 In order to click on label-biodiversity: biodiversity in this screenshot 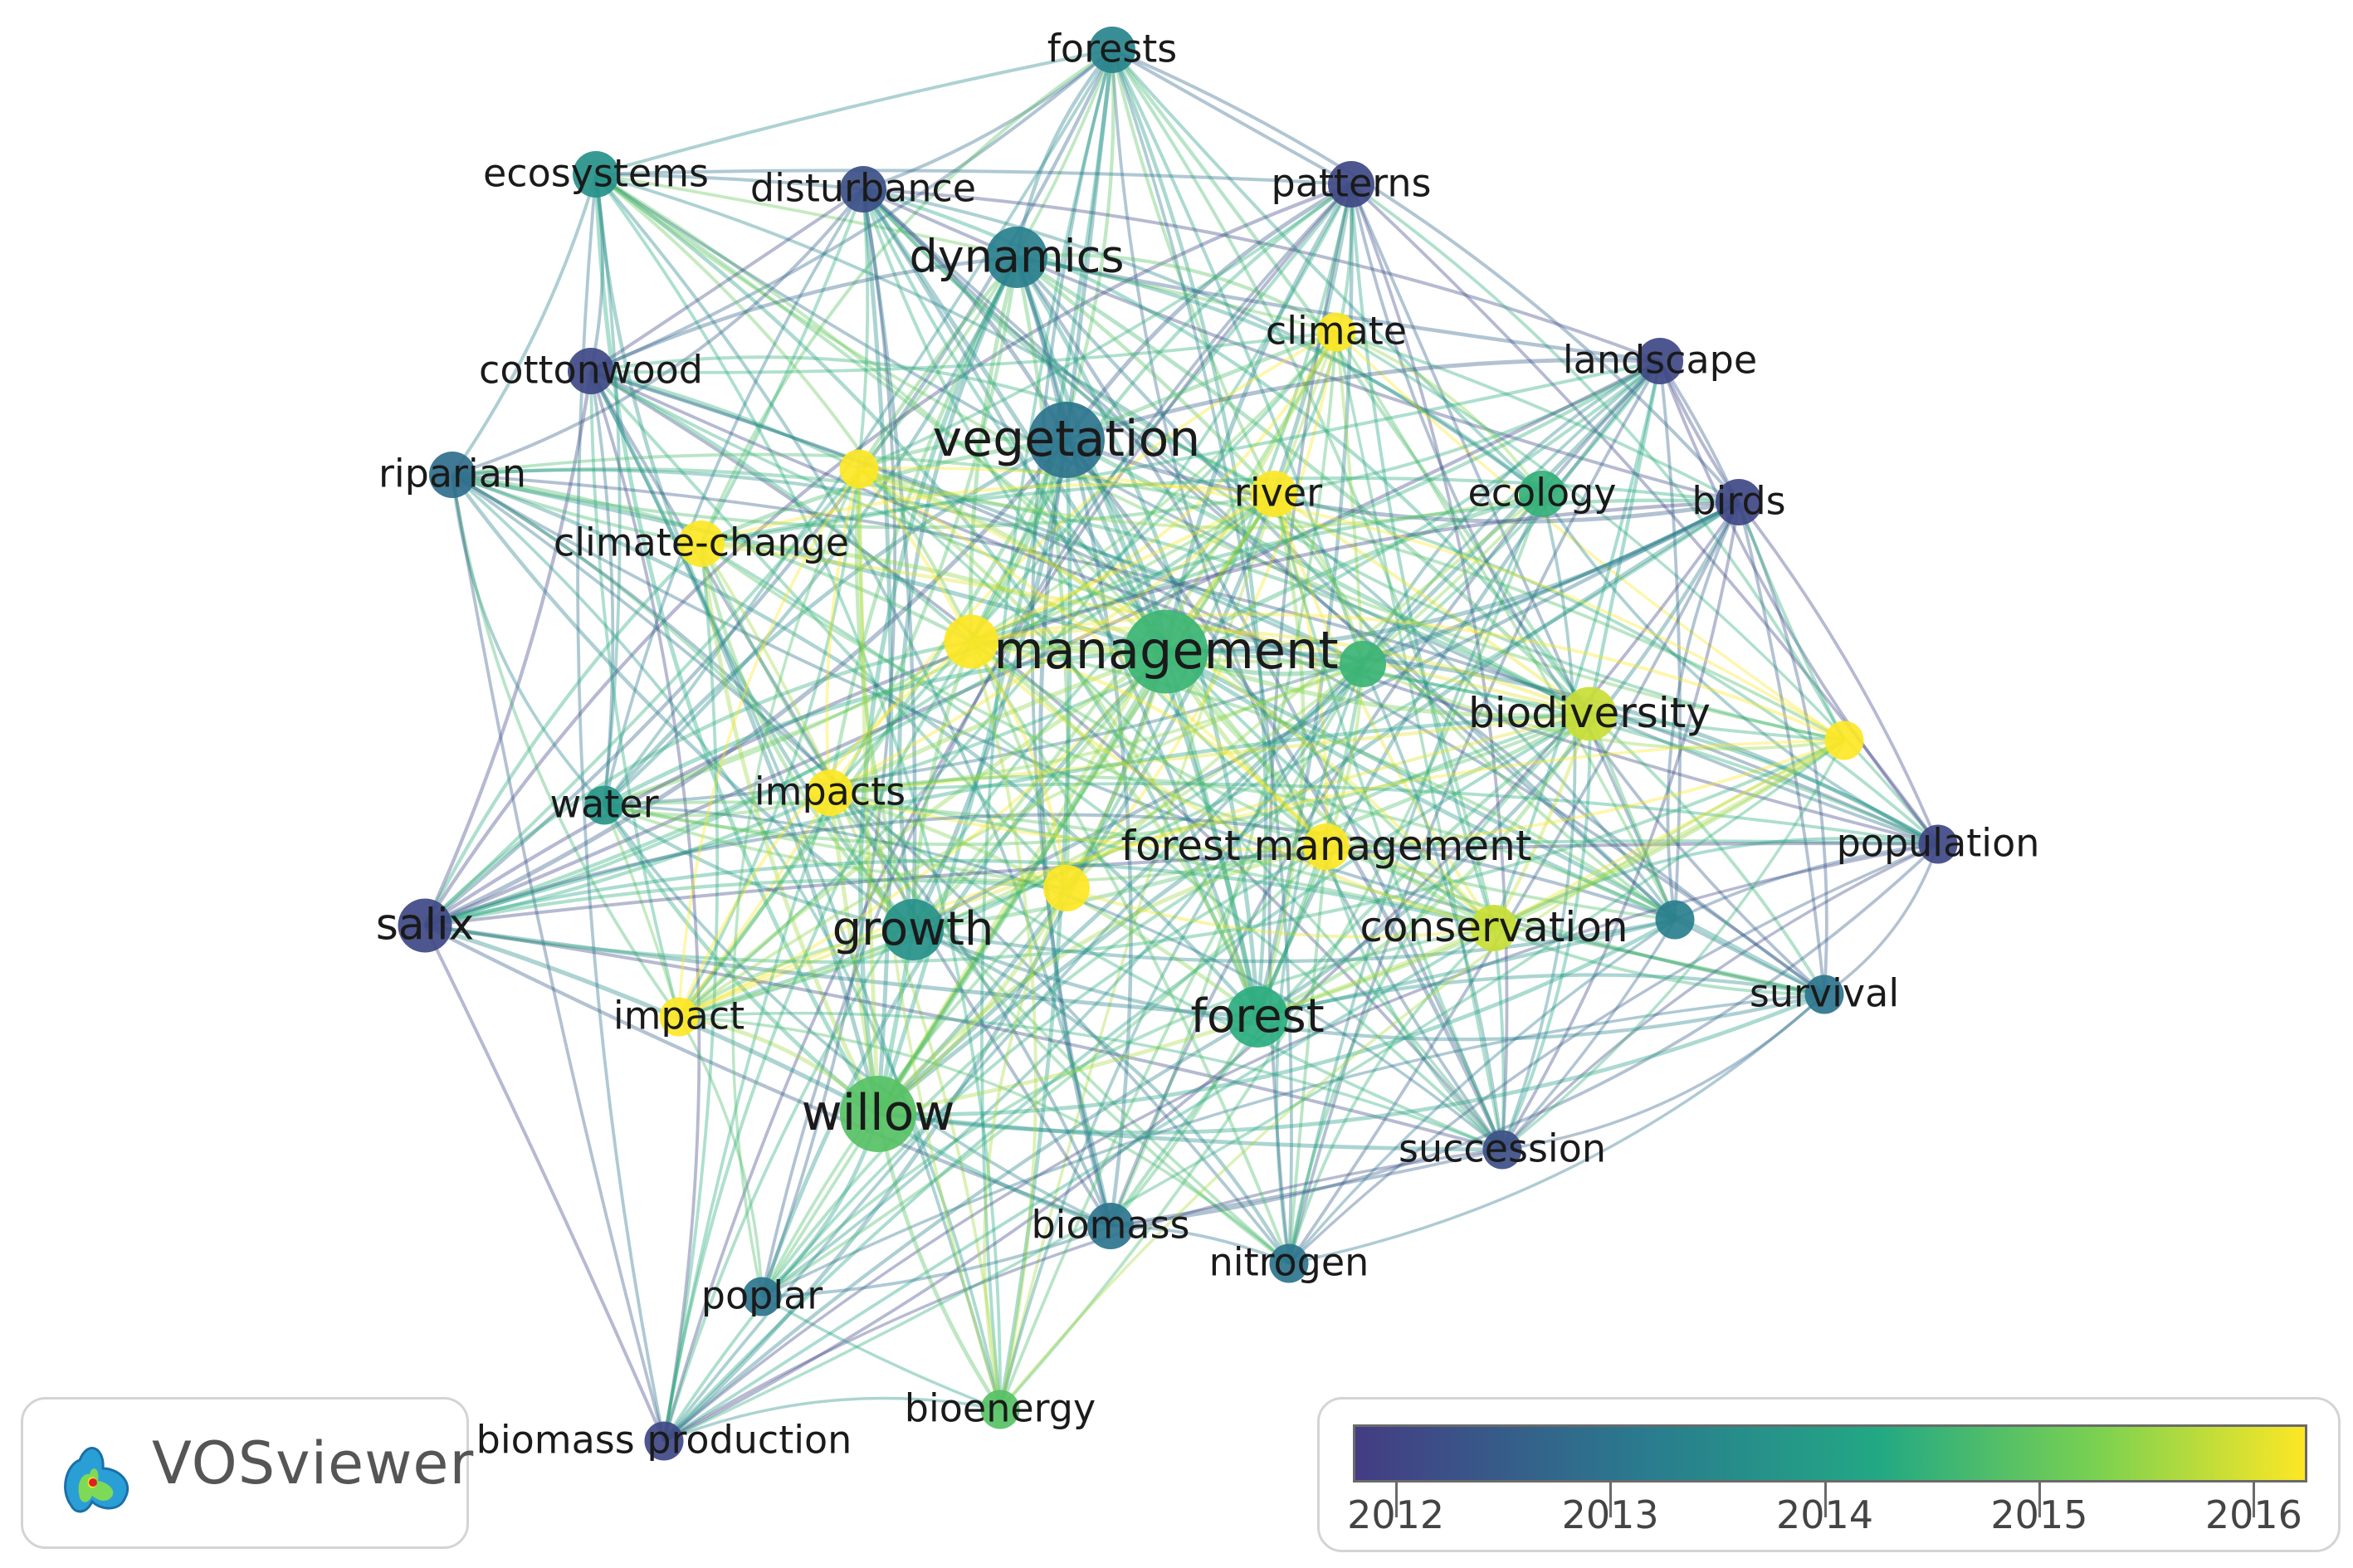, I will do `click(1589, 713)`.